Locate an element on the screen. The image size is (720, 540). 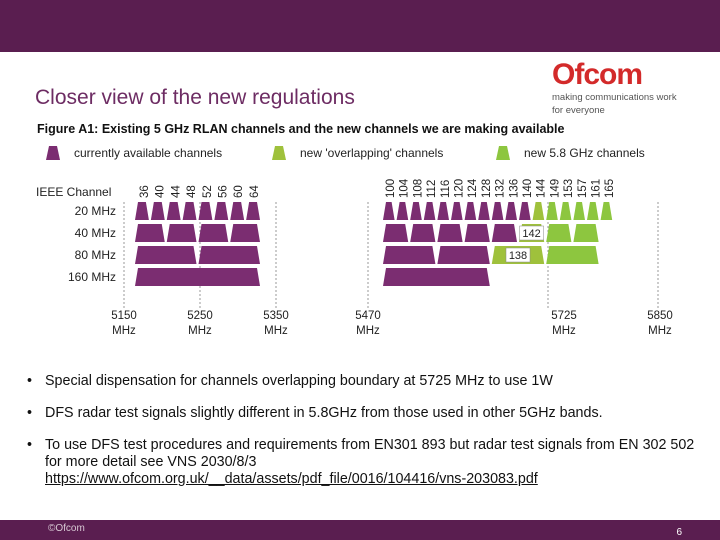
channel-block-overlap is located at coordinates (538, 211).